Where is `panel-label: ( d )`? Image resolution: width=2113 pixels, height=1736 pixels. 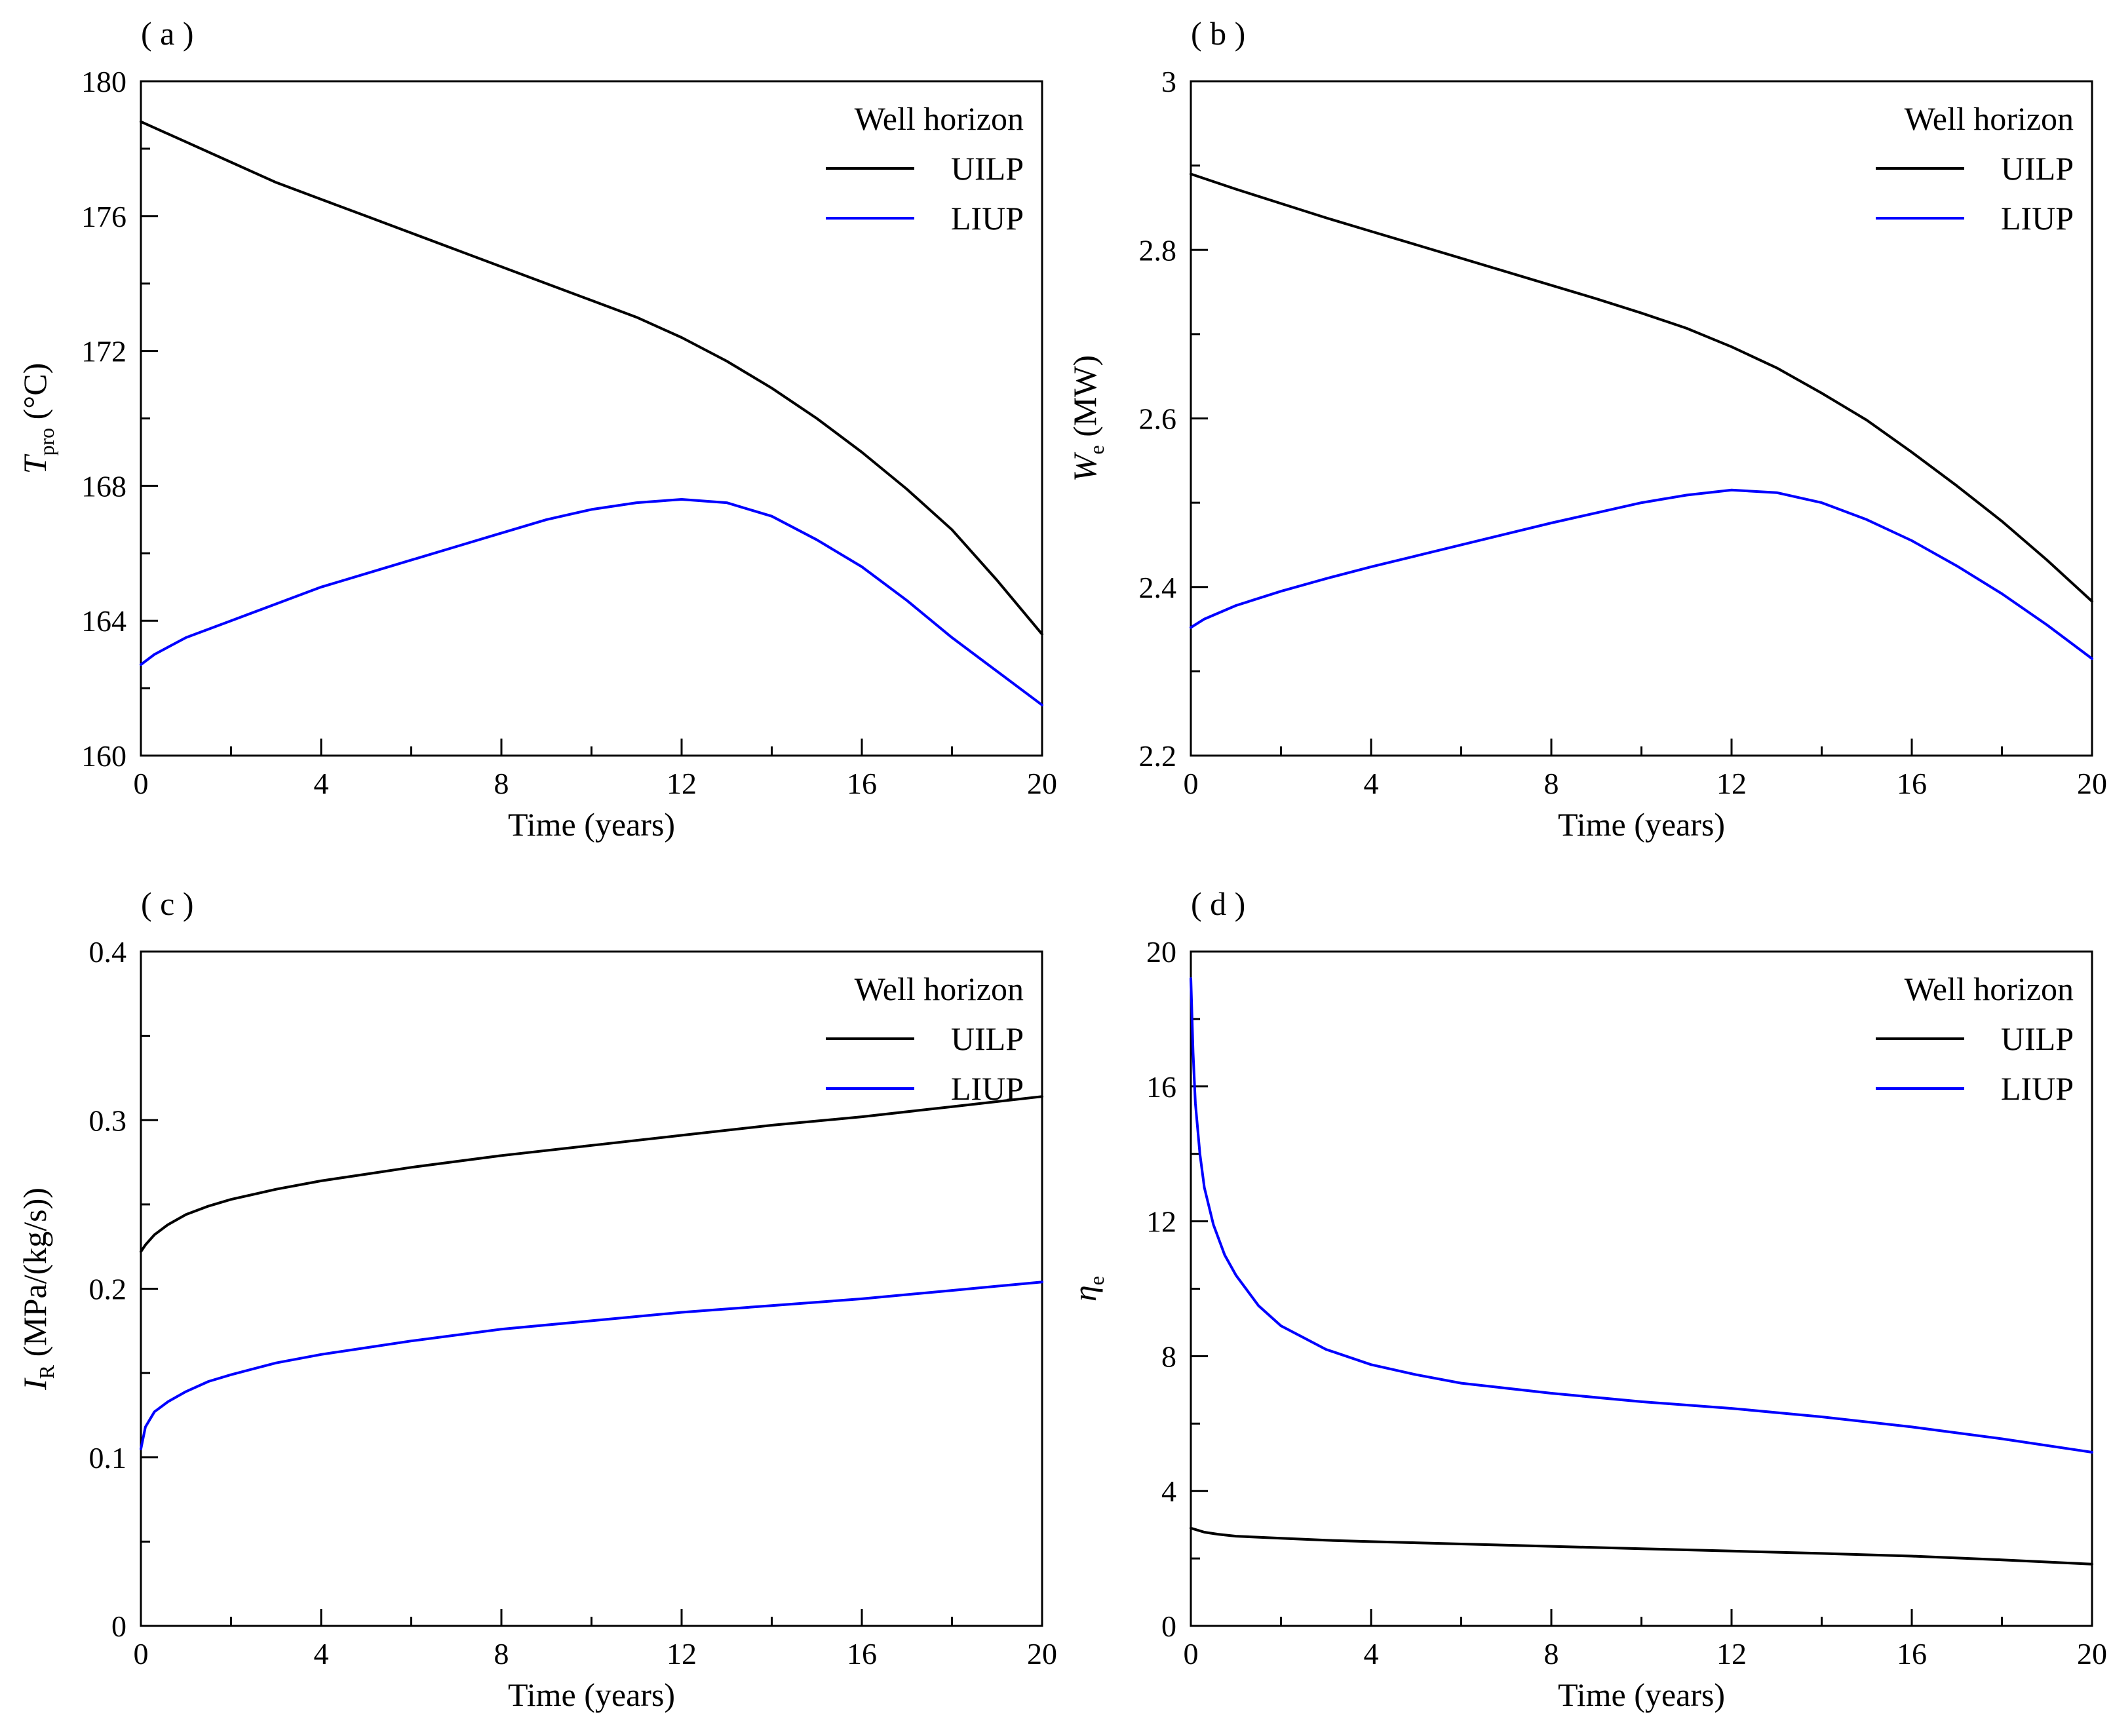
panel-label: ( d ) is located at coordinates (1218, 903).